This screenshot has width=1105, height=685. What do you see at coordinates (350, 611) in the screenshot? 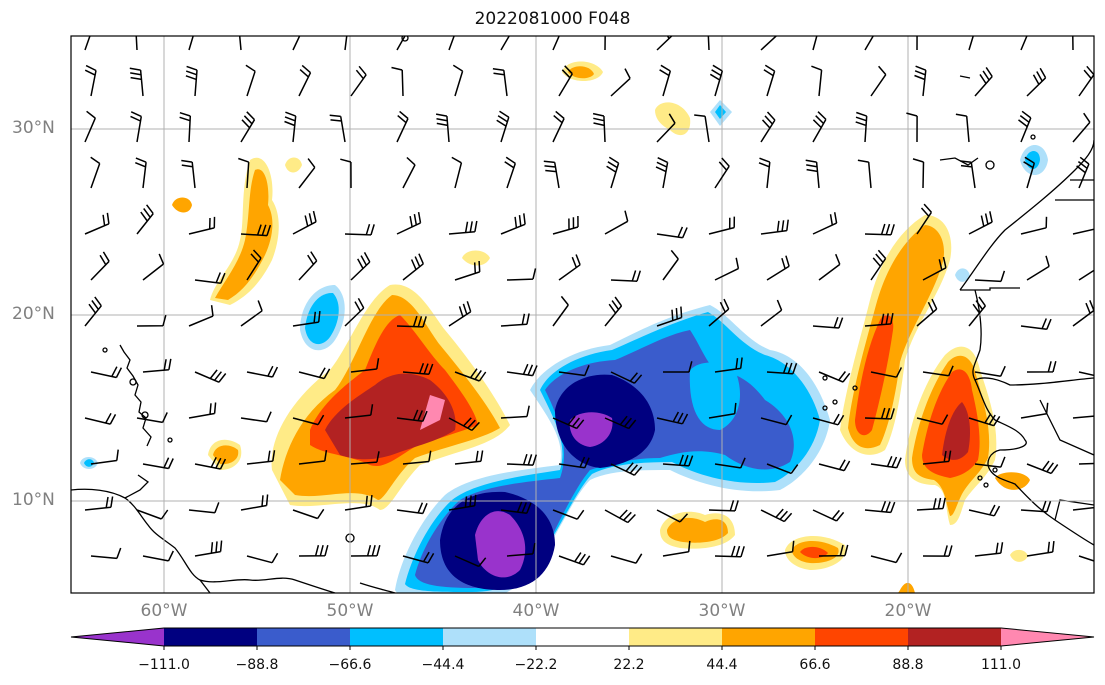
I see `lon-label: 50°W` at bounding box center [350, 611].